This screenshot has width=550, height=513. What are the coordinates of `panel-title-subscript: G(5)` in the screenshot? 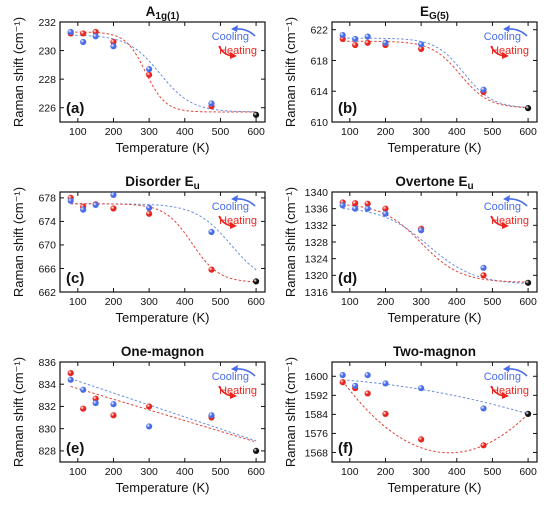 It's located at (439, 16).